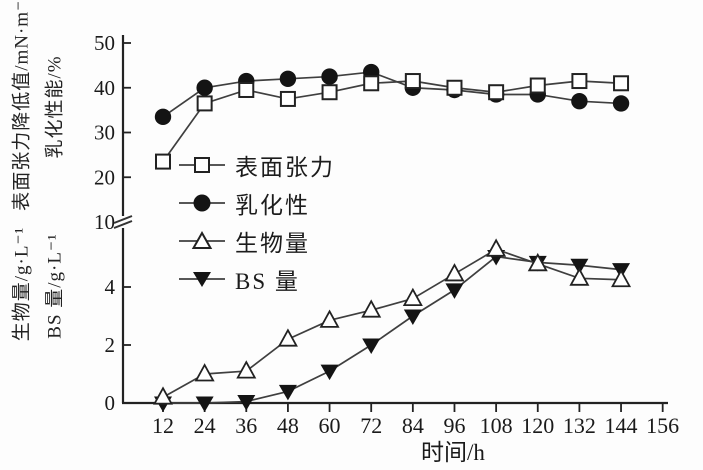  What do you see at coordinates (621, 425) in the screenshot?
I see `x-tick-label: 144` at bounding box center [621, 425].